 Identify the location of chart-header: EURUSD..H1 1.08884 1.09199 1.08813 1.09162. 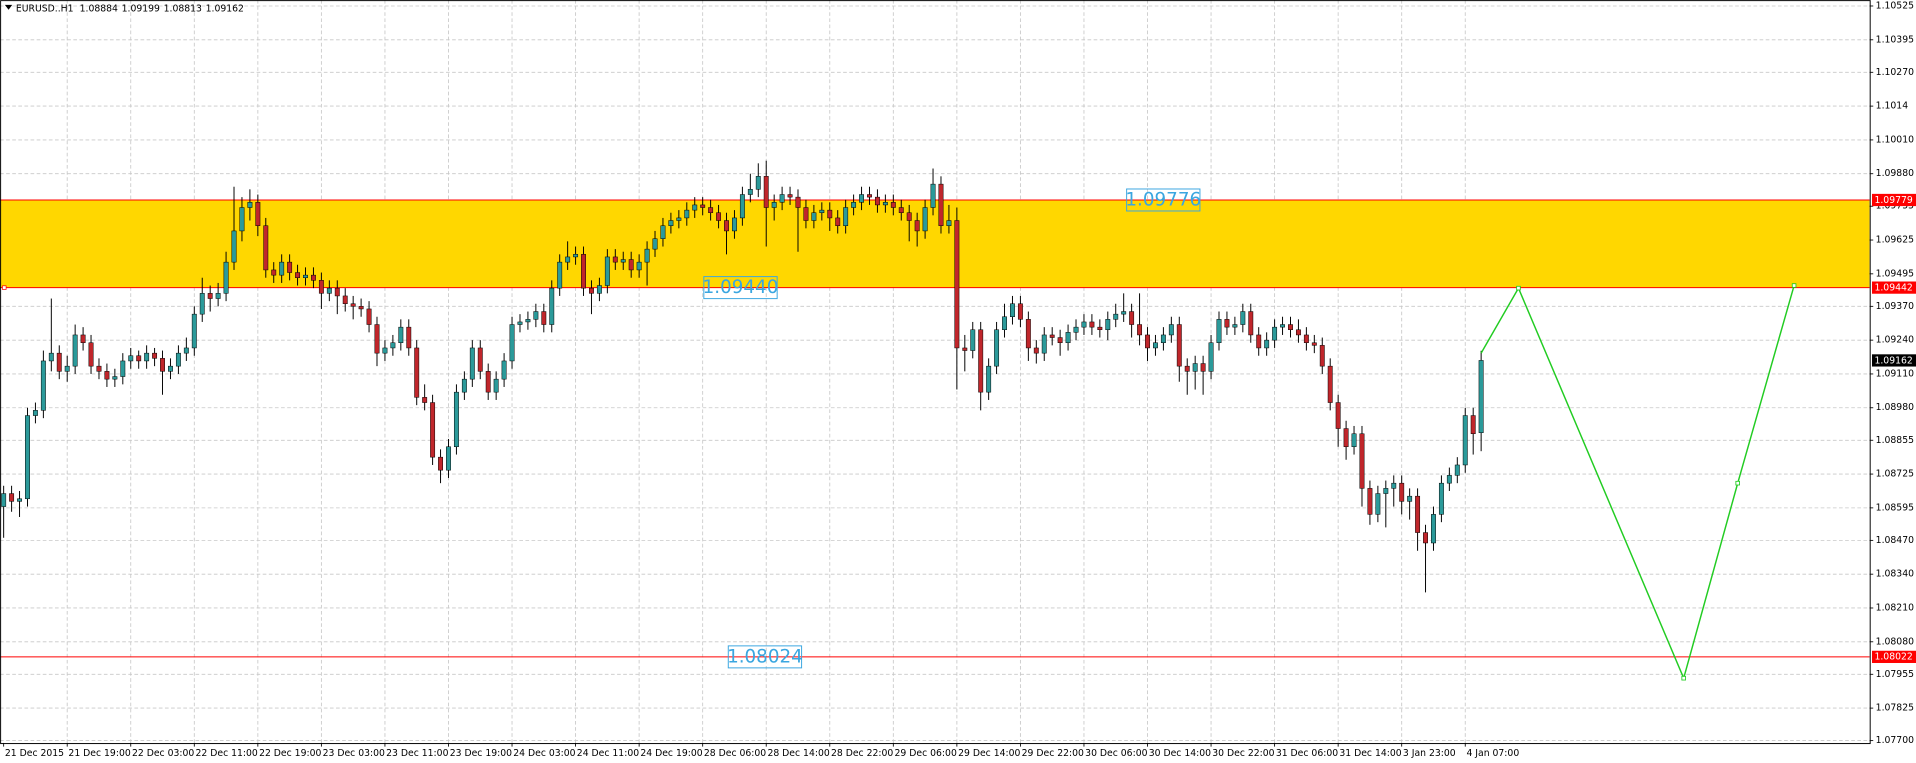
(130, 8).